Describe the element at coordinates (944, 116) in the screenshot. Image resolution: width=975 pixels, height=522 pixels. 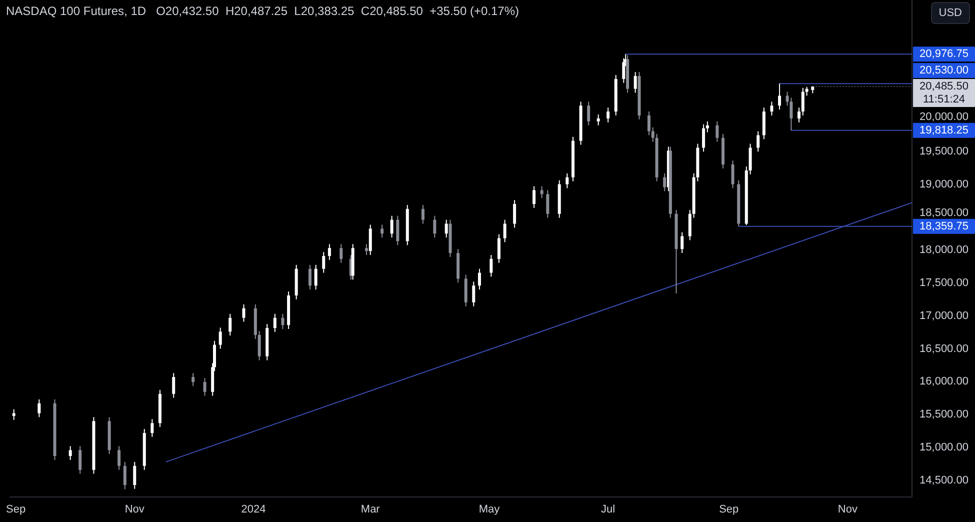
I see `y-tick-label: 20,000.00` at that location.